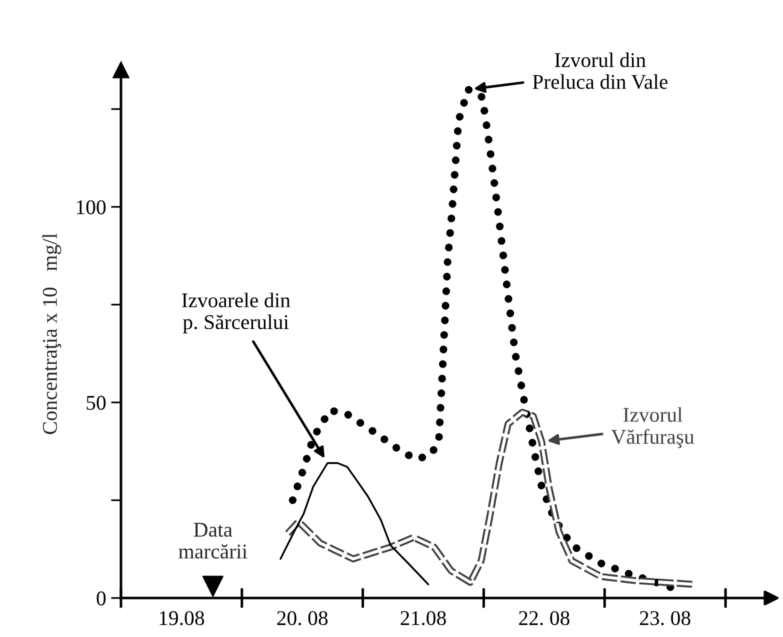 The height and width of the screenshot is (637, 783). Describe the element at coordinates (96, 403) in the screenshot. I see `y-tick-label: 50` at that location.